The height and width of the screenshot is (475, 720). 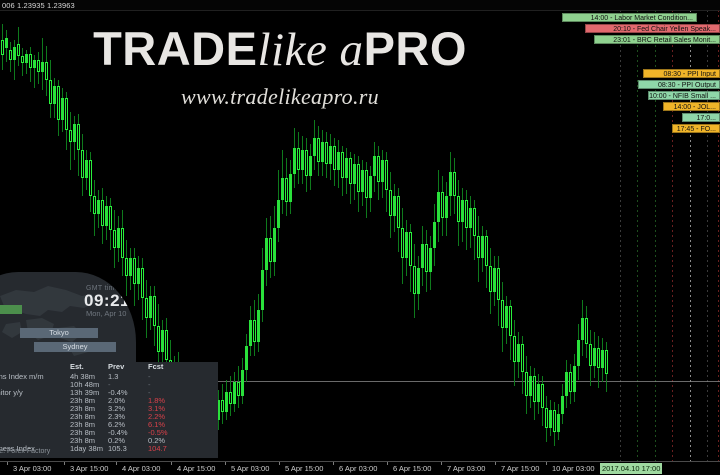 What do you see at coordinates (59, 333) in the screenshot?
I see `city-session-bar: Tokyo` at bounding box center [59, 333].